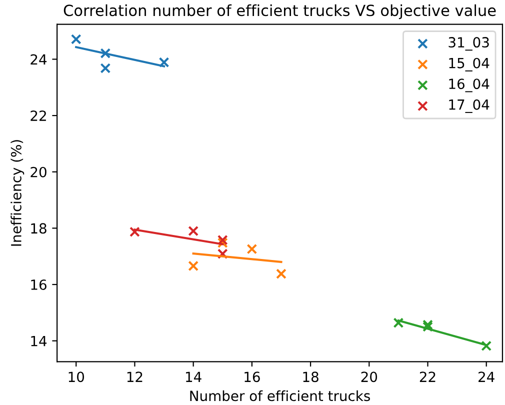  I want to click on y-tick-label: 14, so click(39, 341).